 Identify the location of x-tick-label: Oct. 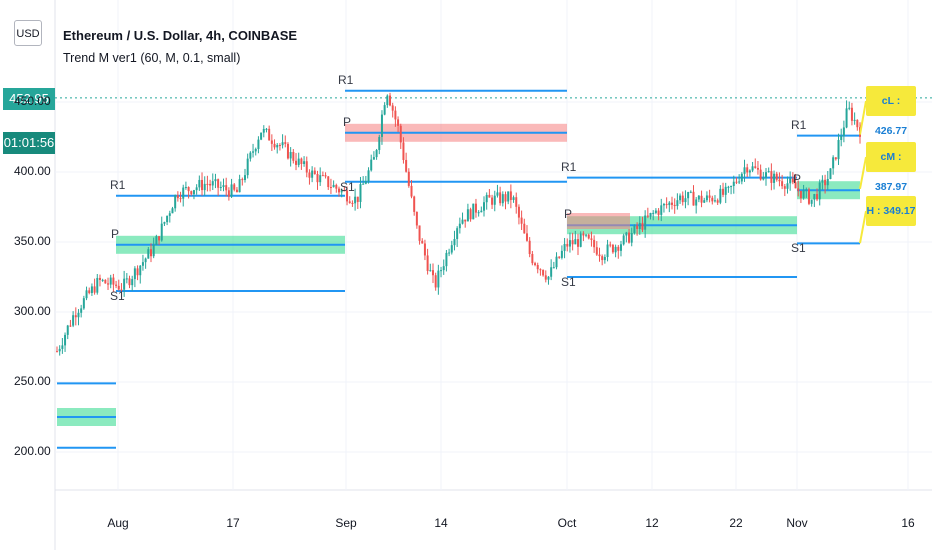
(567, 523).